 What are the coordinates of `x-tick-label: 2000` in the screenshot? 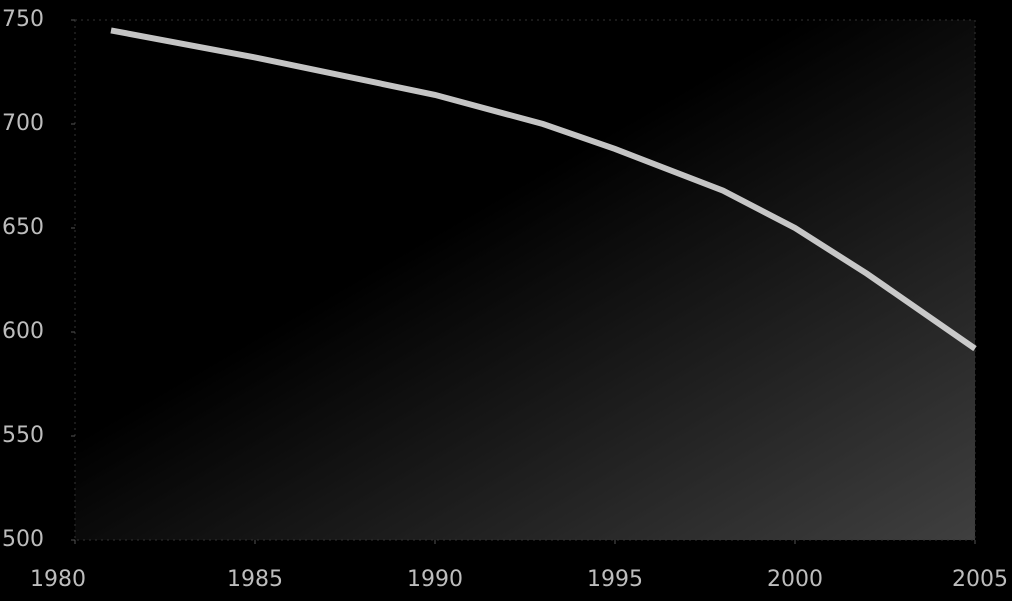 It's located at (795, 579).